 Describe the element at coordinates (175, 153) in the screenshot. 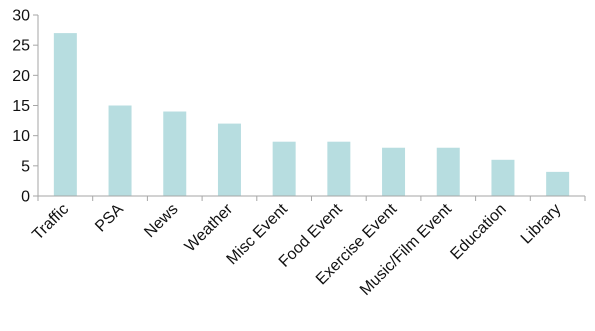

I see `bar-news` at that location.